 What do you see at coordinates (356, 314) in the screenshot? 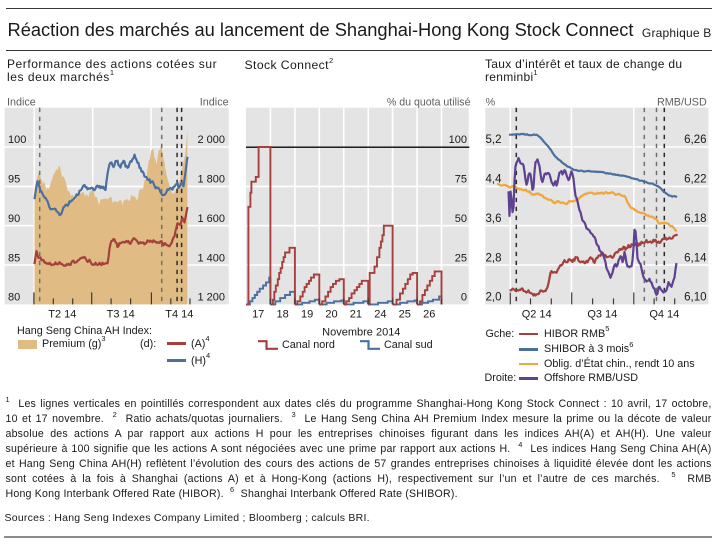
I see `svg-text: 21` at bounding box center [356, 314].